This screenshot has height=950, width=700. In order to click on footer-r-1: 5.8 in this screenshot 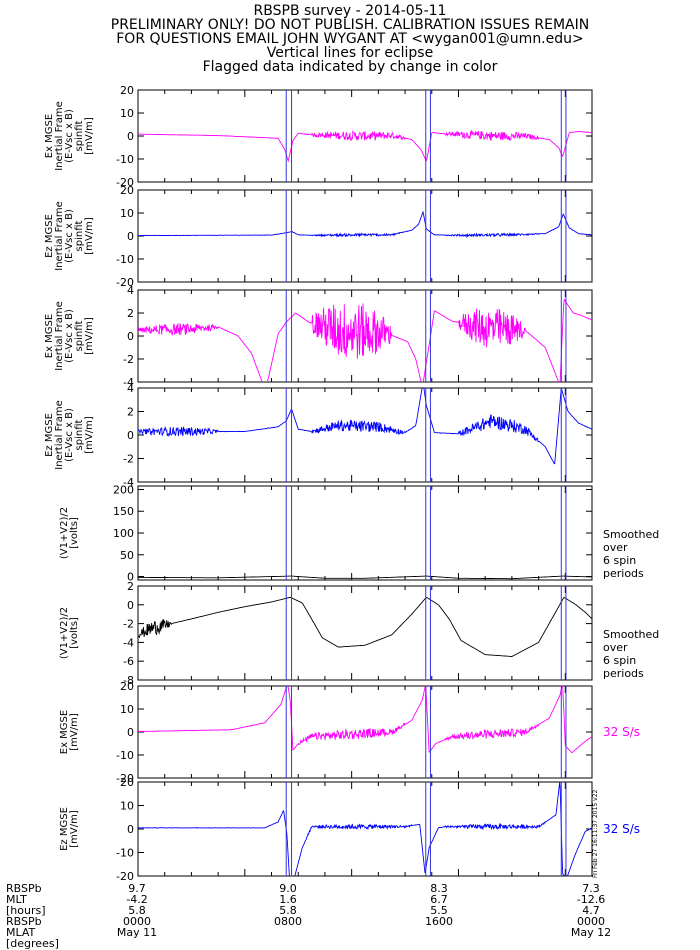, I will do `click(137, 910)`.